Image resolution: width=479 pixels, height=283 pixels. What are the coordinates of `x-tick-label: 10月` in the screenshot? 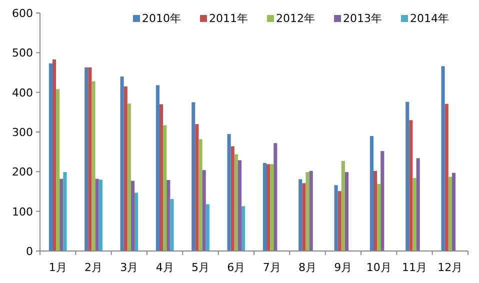 It's located at (379, 267).